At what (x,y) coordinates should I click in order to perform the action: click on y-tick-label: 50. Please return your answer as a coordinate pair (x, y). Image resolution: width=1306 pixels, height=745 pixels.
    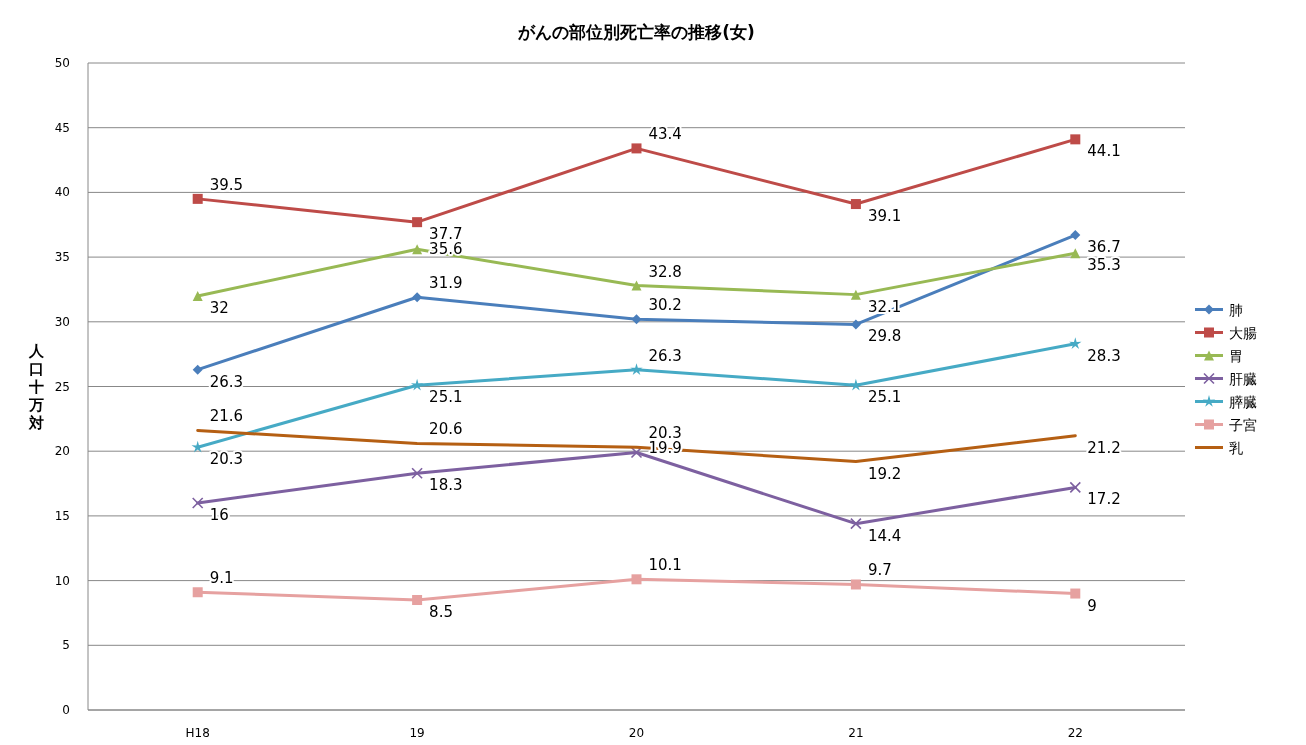
    Looking at the image, I should click on (62, 63).